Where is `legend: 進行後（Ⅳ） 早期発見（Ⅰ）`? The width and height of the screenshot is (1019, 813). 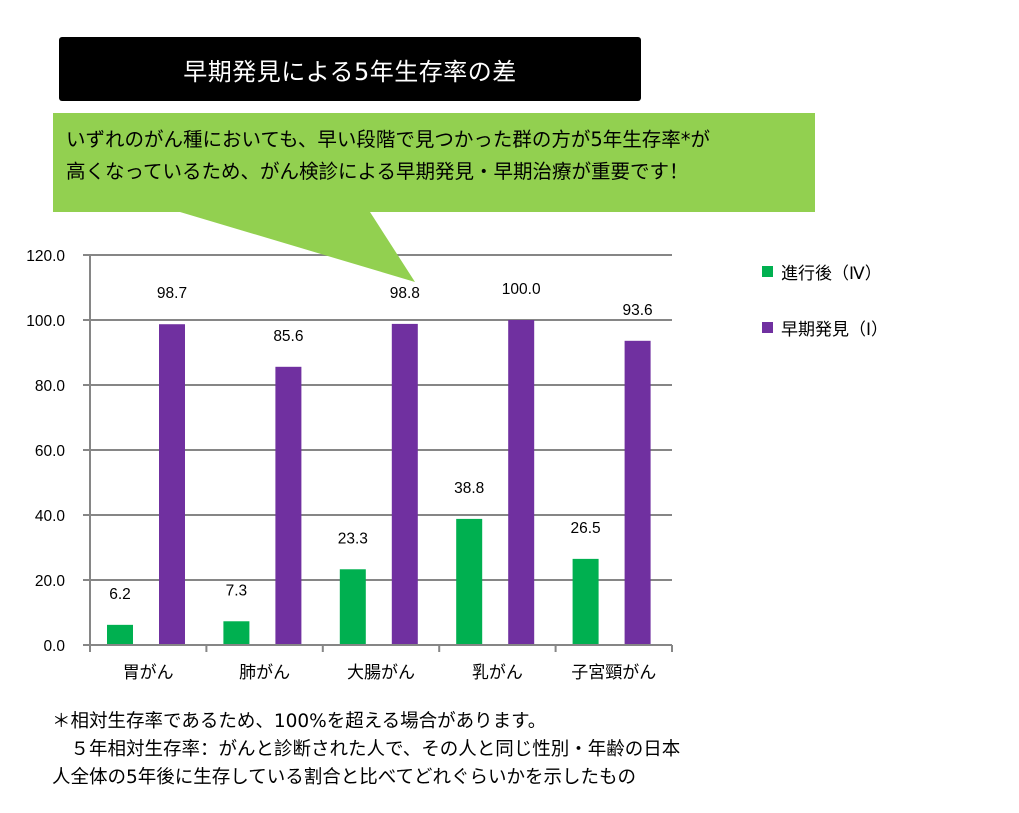 legend: 進行後（Ⅳ） 早期発見（Ⅰ） is located at coordinates (825, 314).